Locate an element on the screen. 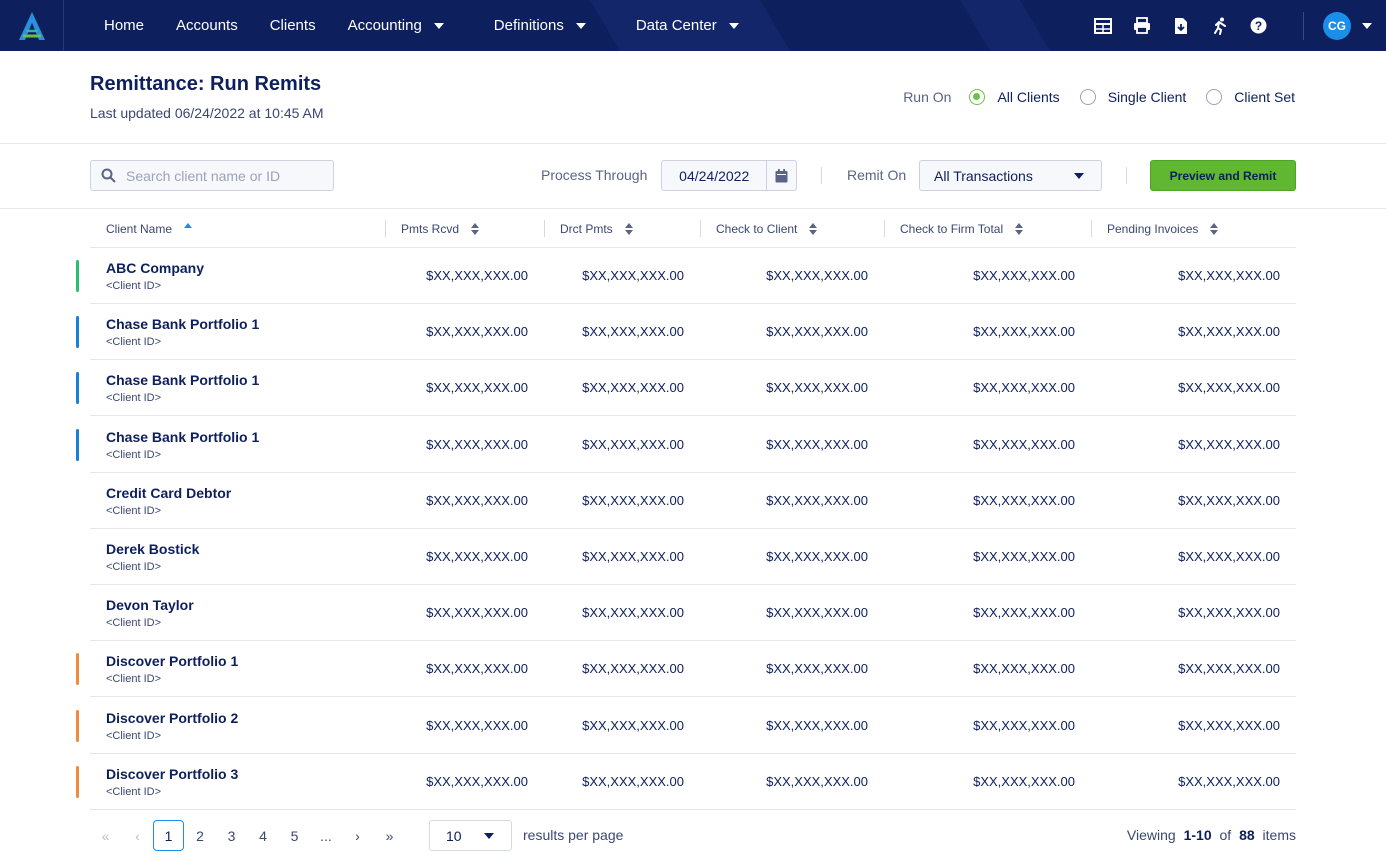  process-through-date: 04/24/2022 is located at coordinates (729, 175).